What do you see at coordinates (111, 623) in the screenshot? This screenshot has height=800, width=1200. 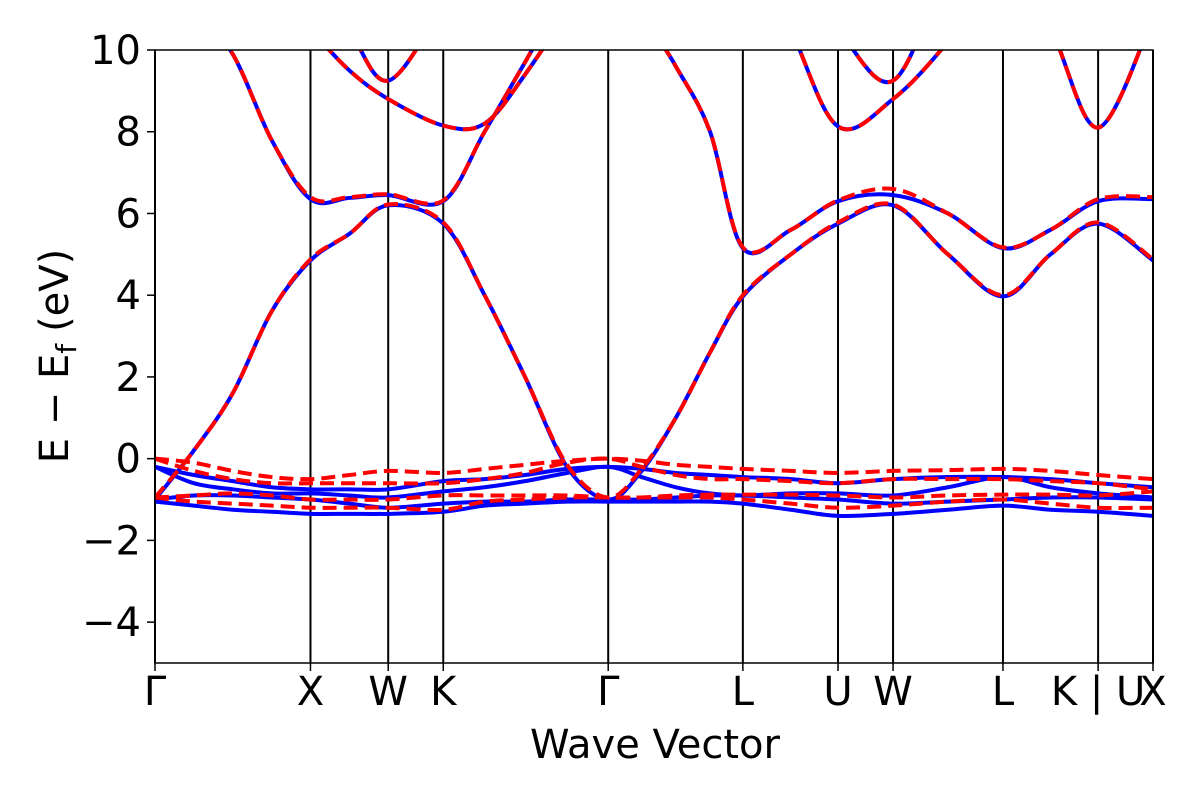 I see `y-tick-label: −4` at bounding box center [111, 623].